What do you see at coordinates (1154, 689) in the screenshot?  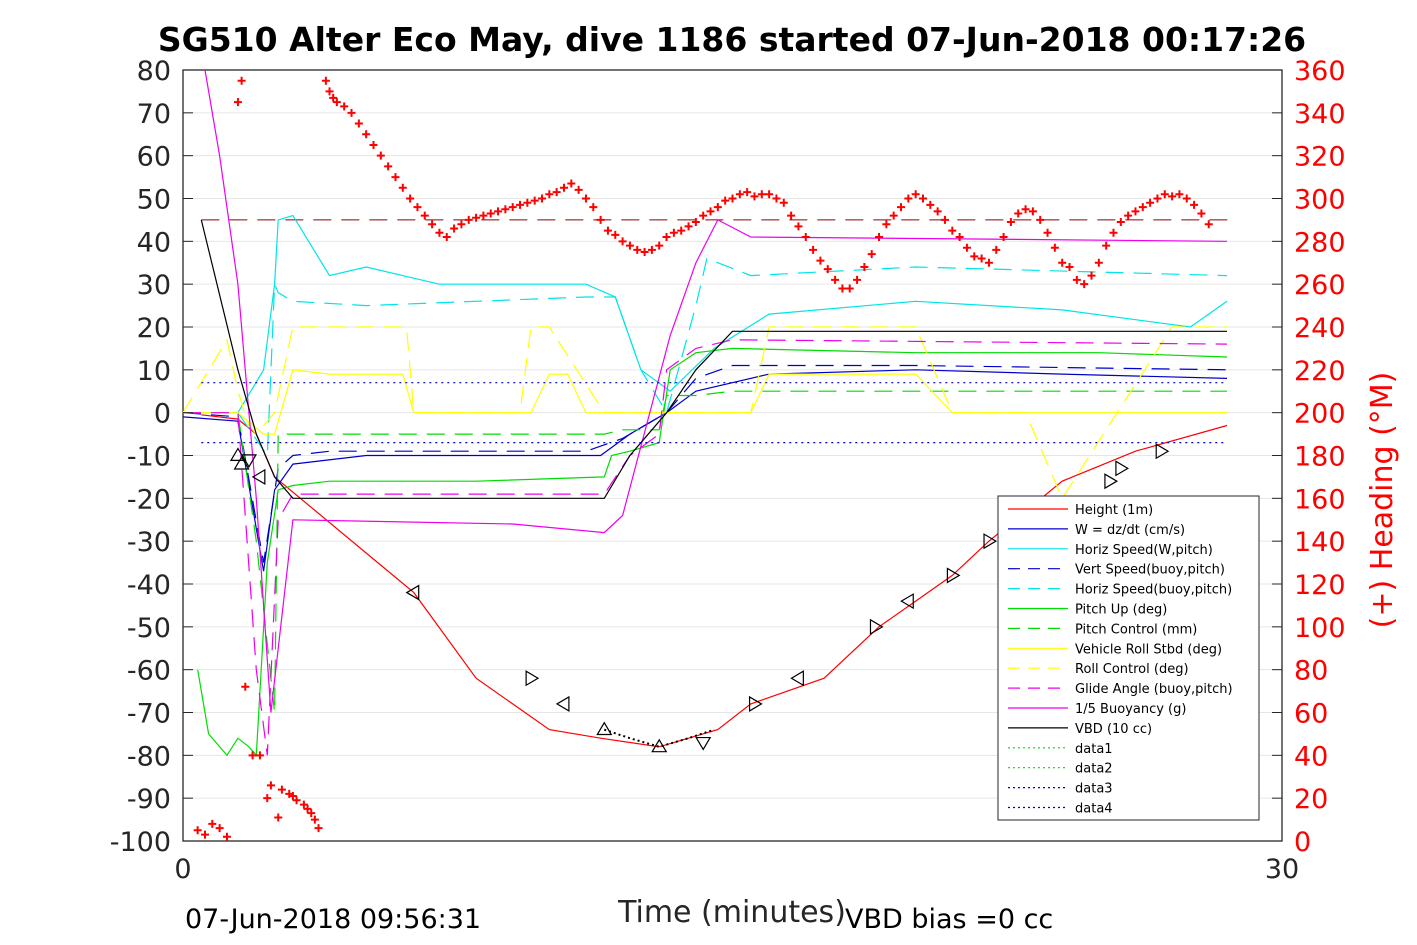 I see `legend-label-9: Glide Angle (buoy,pitch)` at bounding box center [1154, 689].